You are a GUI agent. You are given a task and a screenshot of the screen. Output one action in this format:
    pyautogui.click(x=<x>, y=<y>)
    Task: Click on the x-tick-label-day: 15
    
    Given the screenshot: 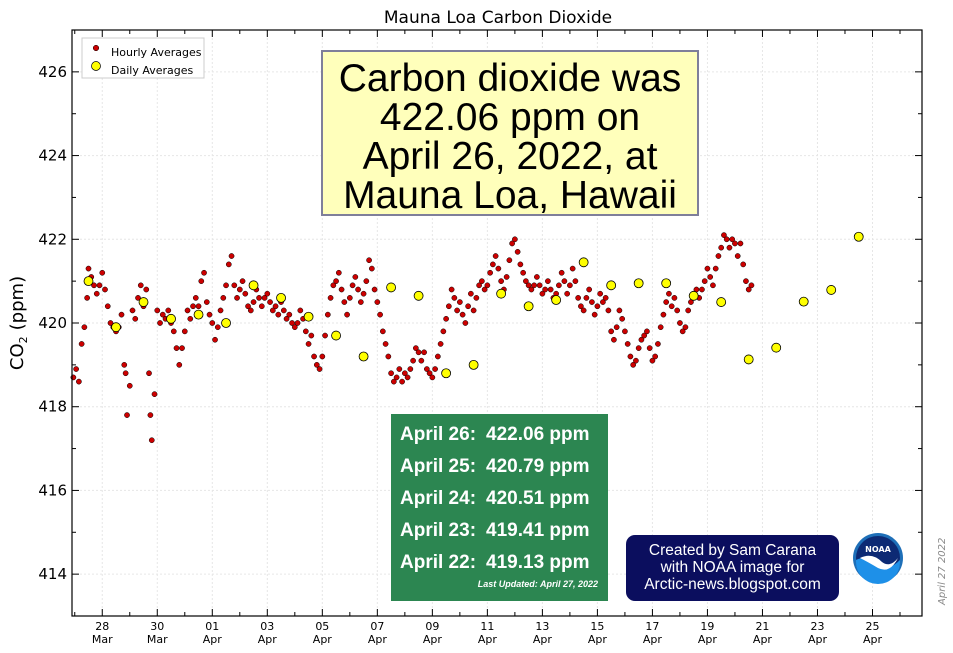 What is the action you would take?
    pyautogui.click(x=597, y=626)
    